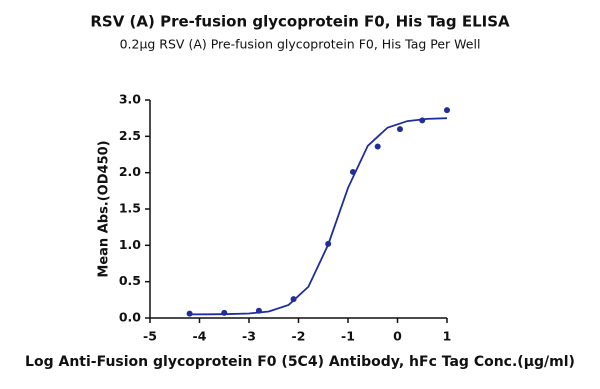  Describe the element at coordinates (200, 336) in the screenshot. I see `x-tick-label: -4` at that location.